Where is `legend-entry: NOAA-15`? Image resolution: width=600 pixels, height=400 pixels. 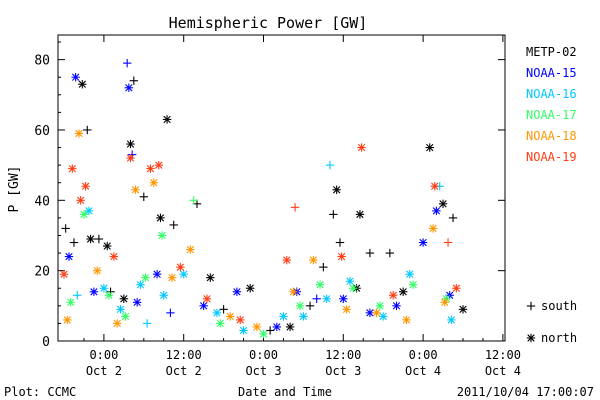 legend-entry: NOAA-15 is located at coordinates (551, 73).